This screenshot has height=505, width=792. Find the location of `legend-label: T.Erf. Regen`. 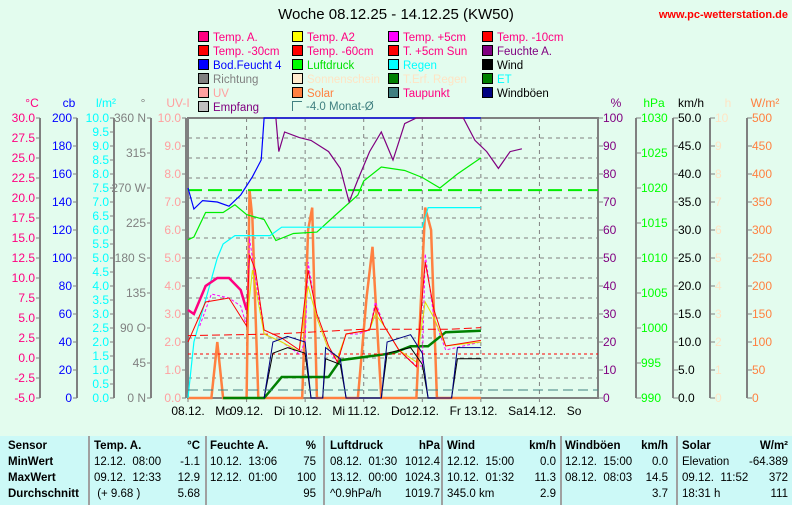

legend-label: T.Erf. Regen is located at coordinates (435, 80).